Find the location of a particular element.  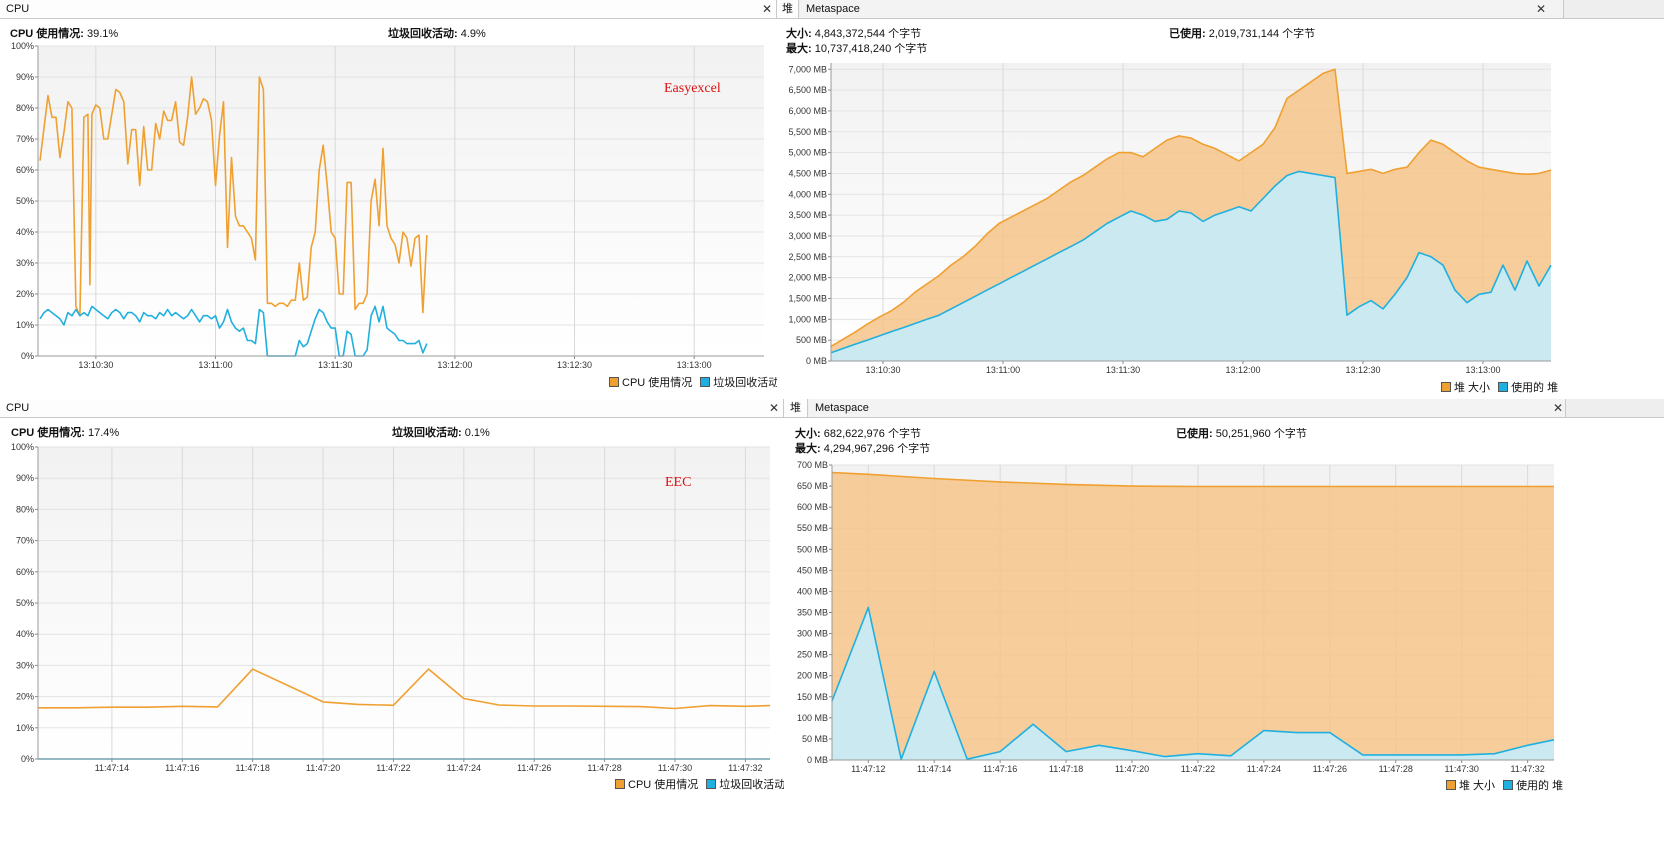

x-tick-label: 11:47:14 is located at coordinates (934, 769).